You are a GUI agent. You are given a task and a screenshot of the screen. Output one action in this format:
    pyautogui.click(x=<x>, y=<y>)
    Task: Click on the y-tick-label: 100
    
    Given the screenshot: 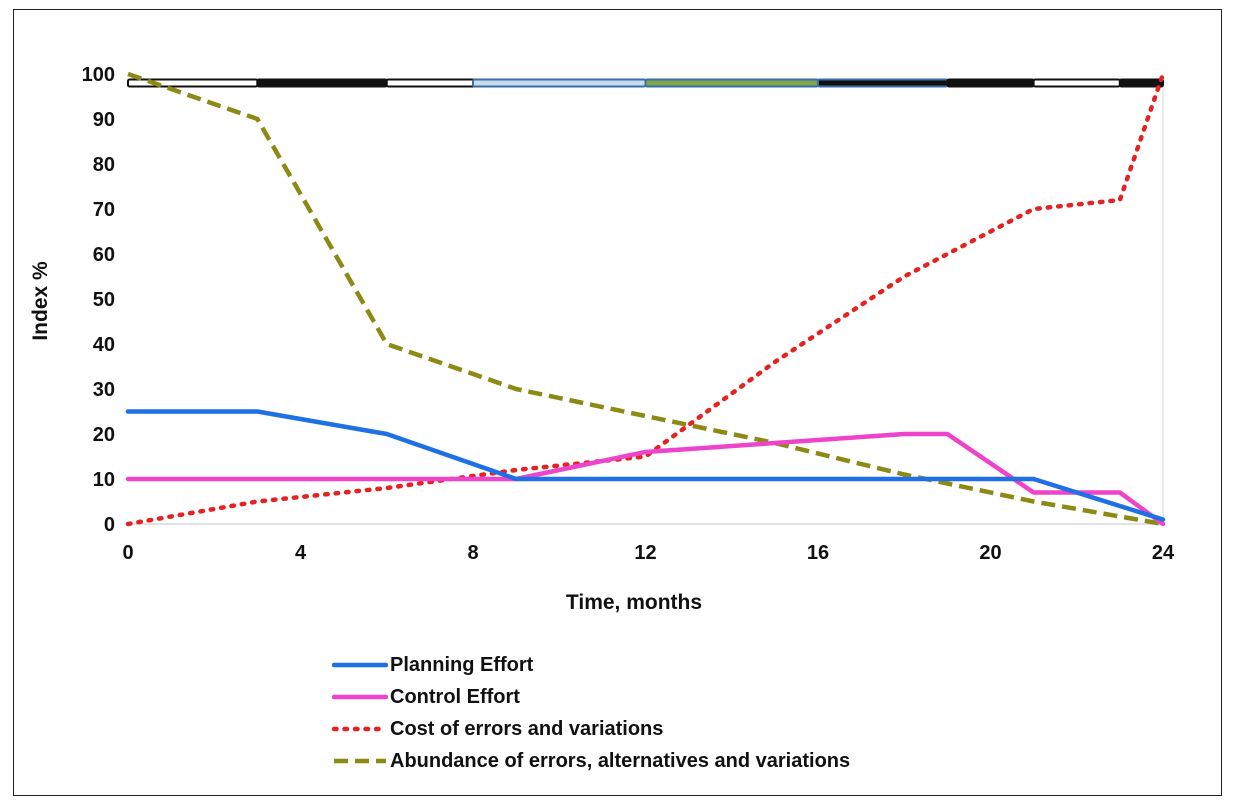 What is the action you would take?
    pyautogui.click(x=98, y=75)
    